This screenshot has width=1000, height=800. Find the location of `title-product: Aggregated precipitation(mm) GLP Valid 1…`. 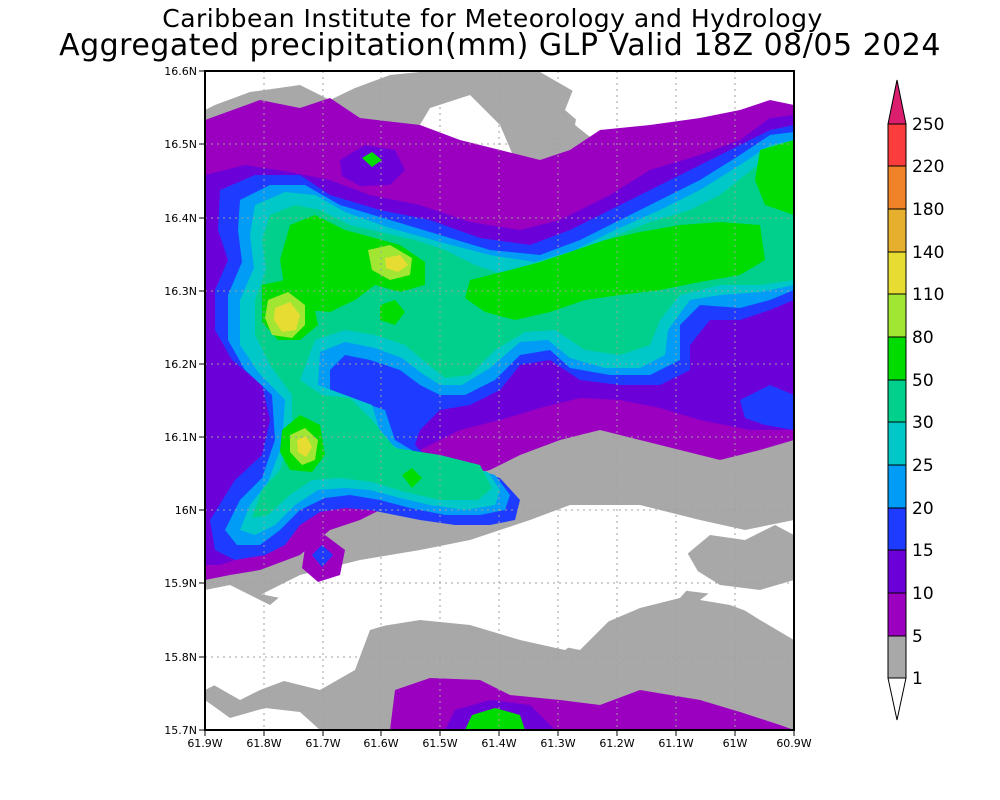

title-product: Aggregated precipitation(mm) GLP Valid 1… is located at coordinates (500, 45).